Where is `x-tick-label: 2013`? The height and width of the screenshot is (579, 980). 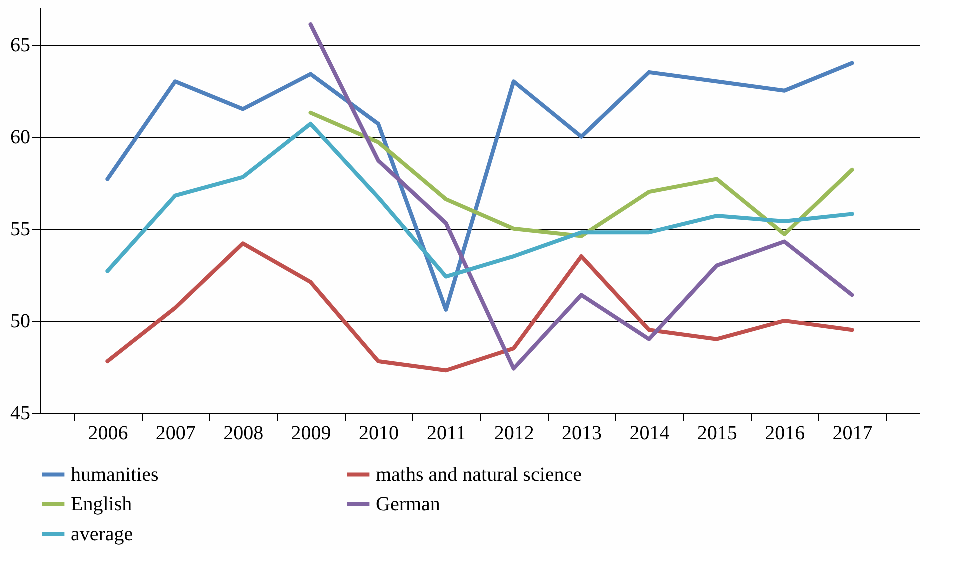
x-tick-label: 2013 is located at coordinates (582, 433).